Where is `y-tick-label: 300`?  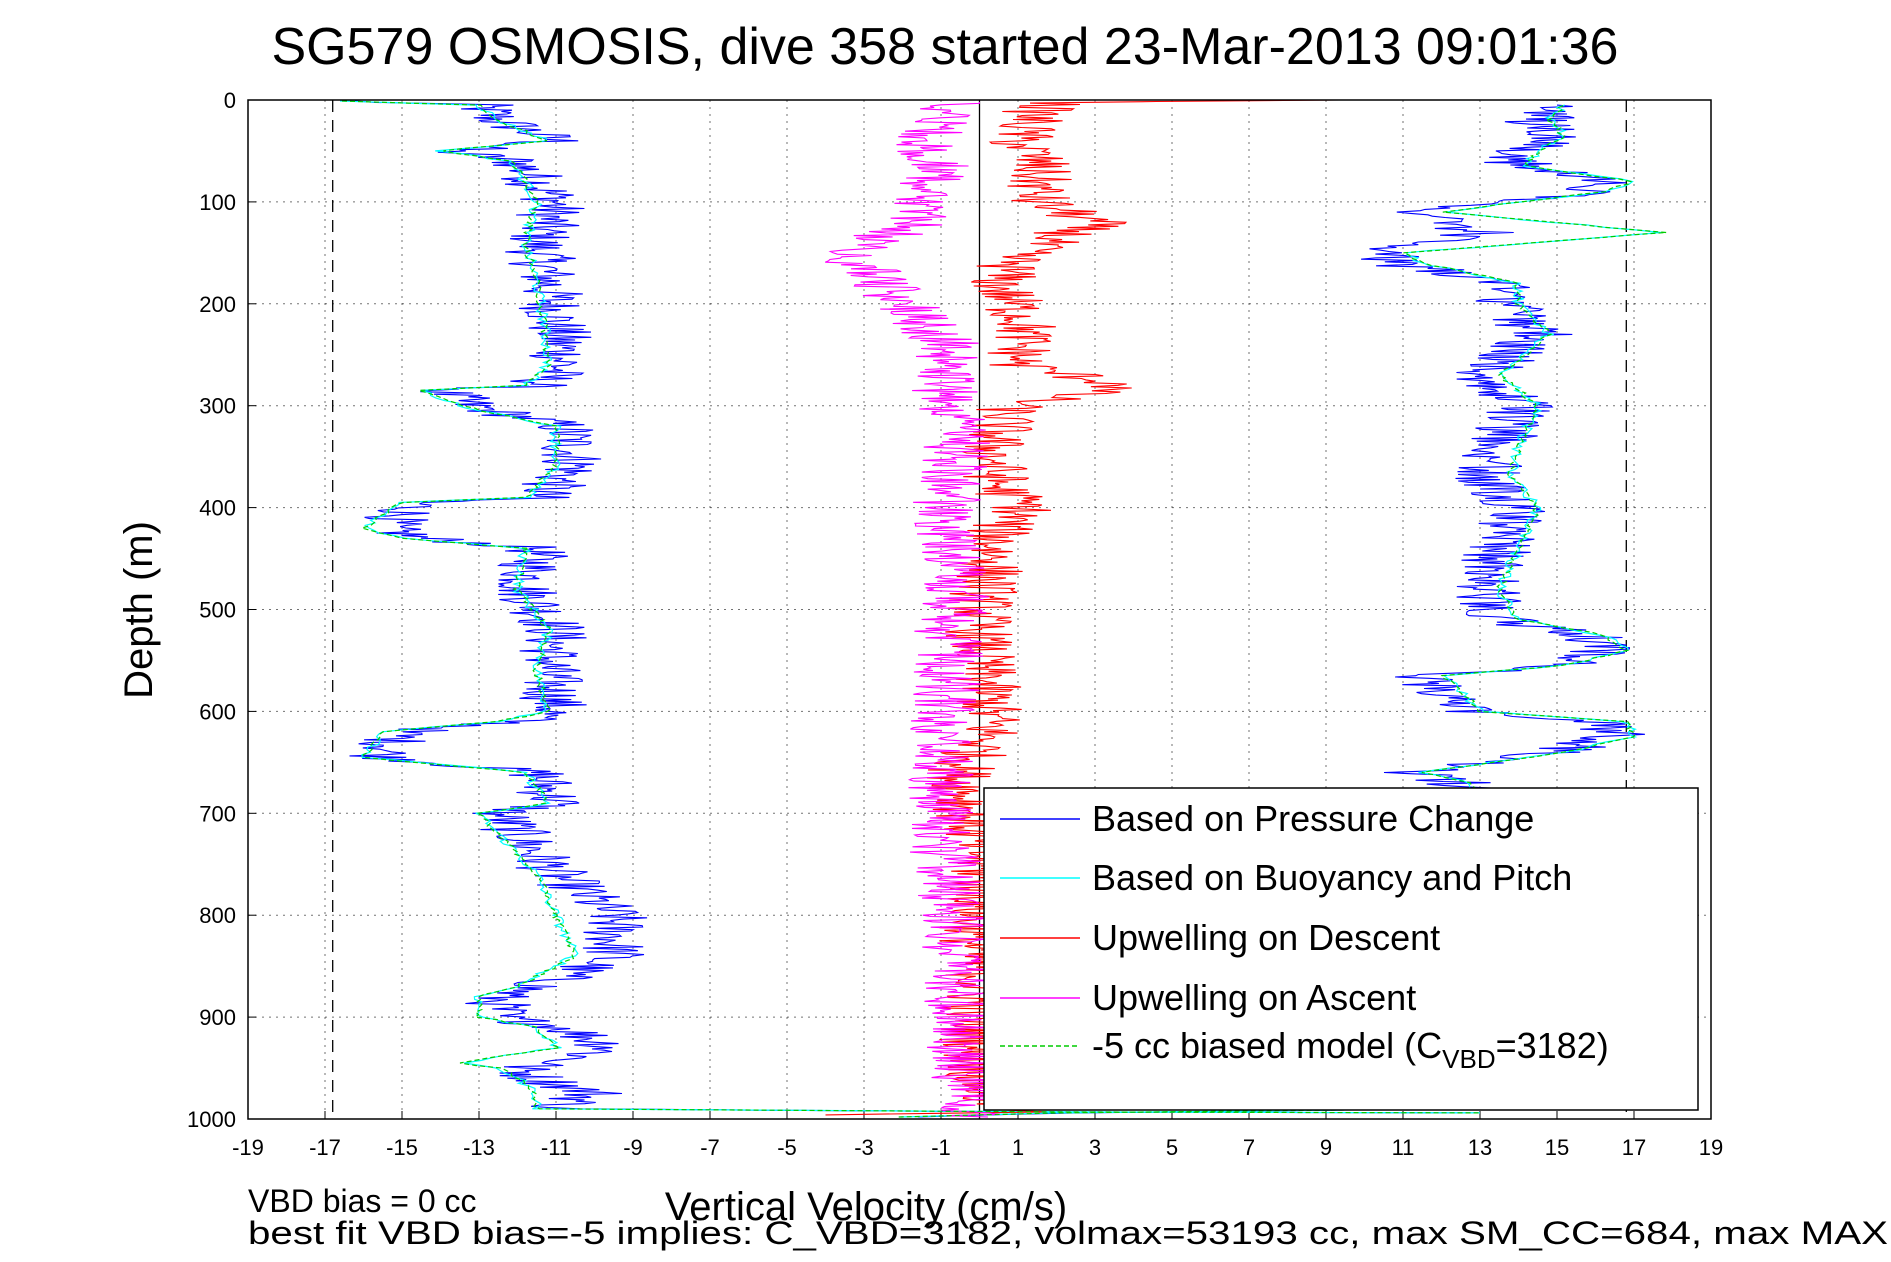 y-tick-label: 300 is located at coordinates (217, 406).